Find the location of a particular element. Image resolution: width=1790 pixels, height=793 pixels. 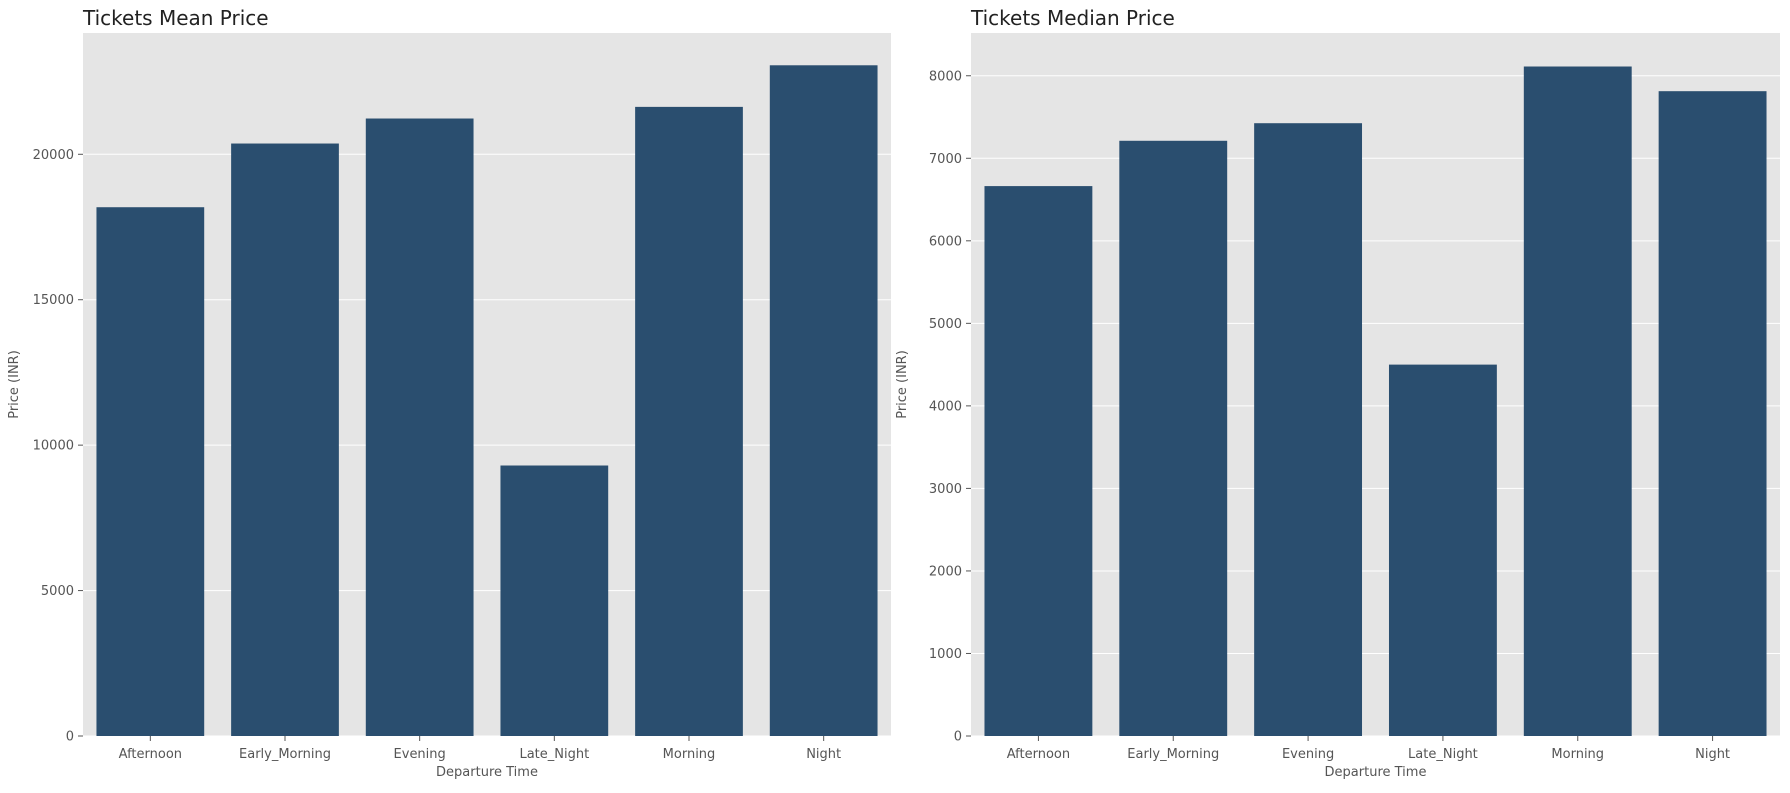

y-tick-label: 1000 is located at coordinates (945, 654).